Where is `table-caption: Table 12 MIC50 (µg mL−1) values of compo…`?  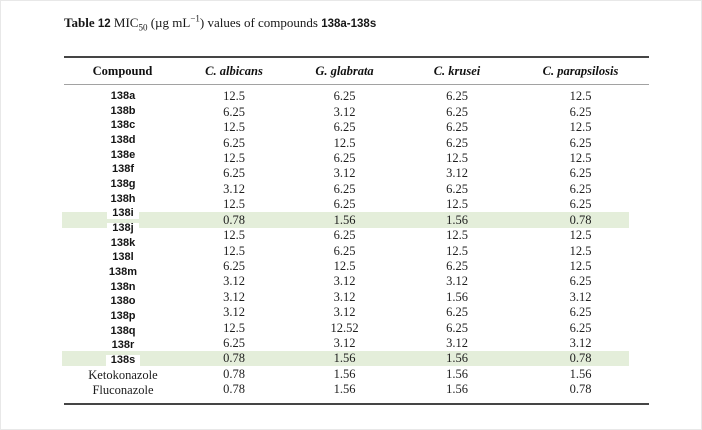 table-caption: Table 12 MIC50 (µg mL−1) values of compo… is located at coordinates (220, 23).